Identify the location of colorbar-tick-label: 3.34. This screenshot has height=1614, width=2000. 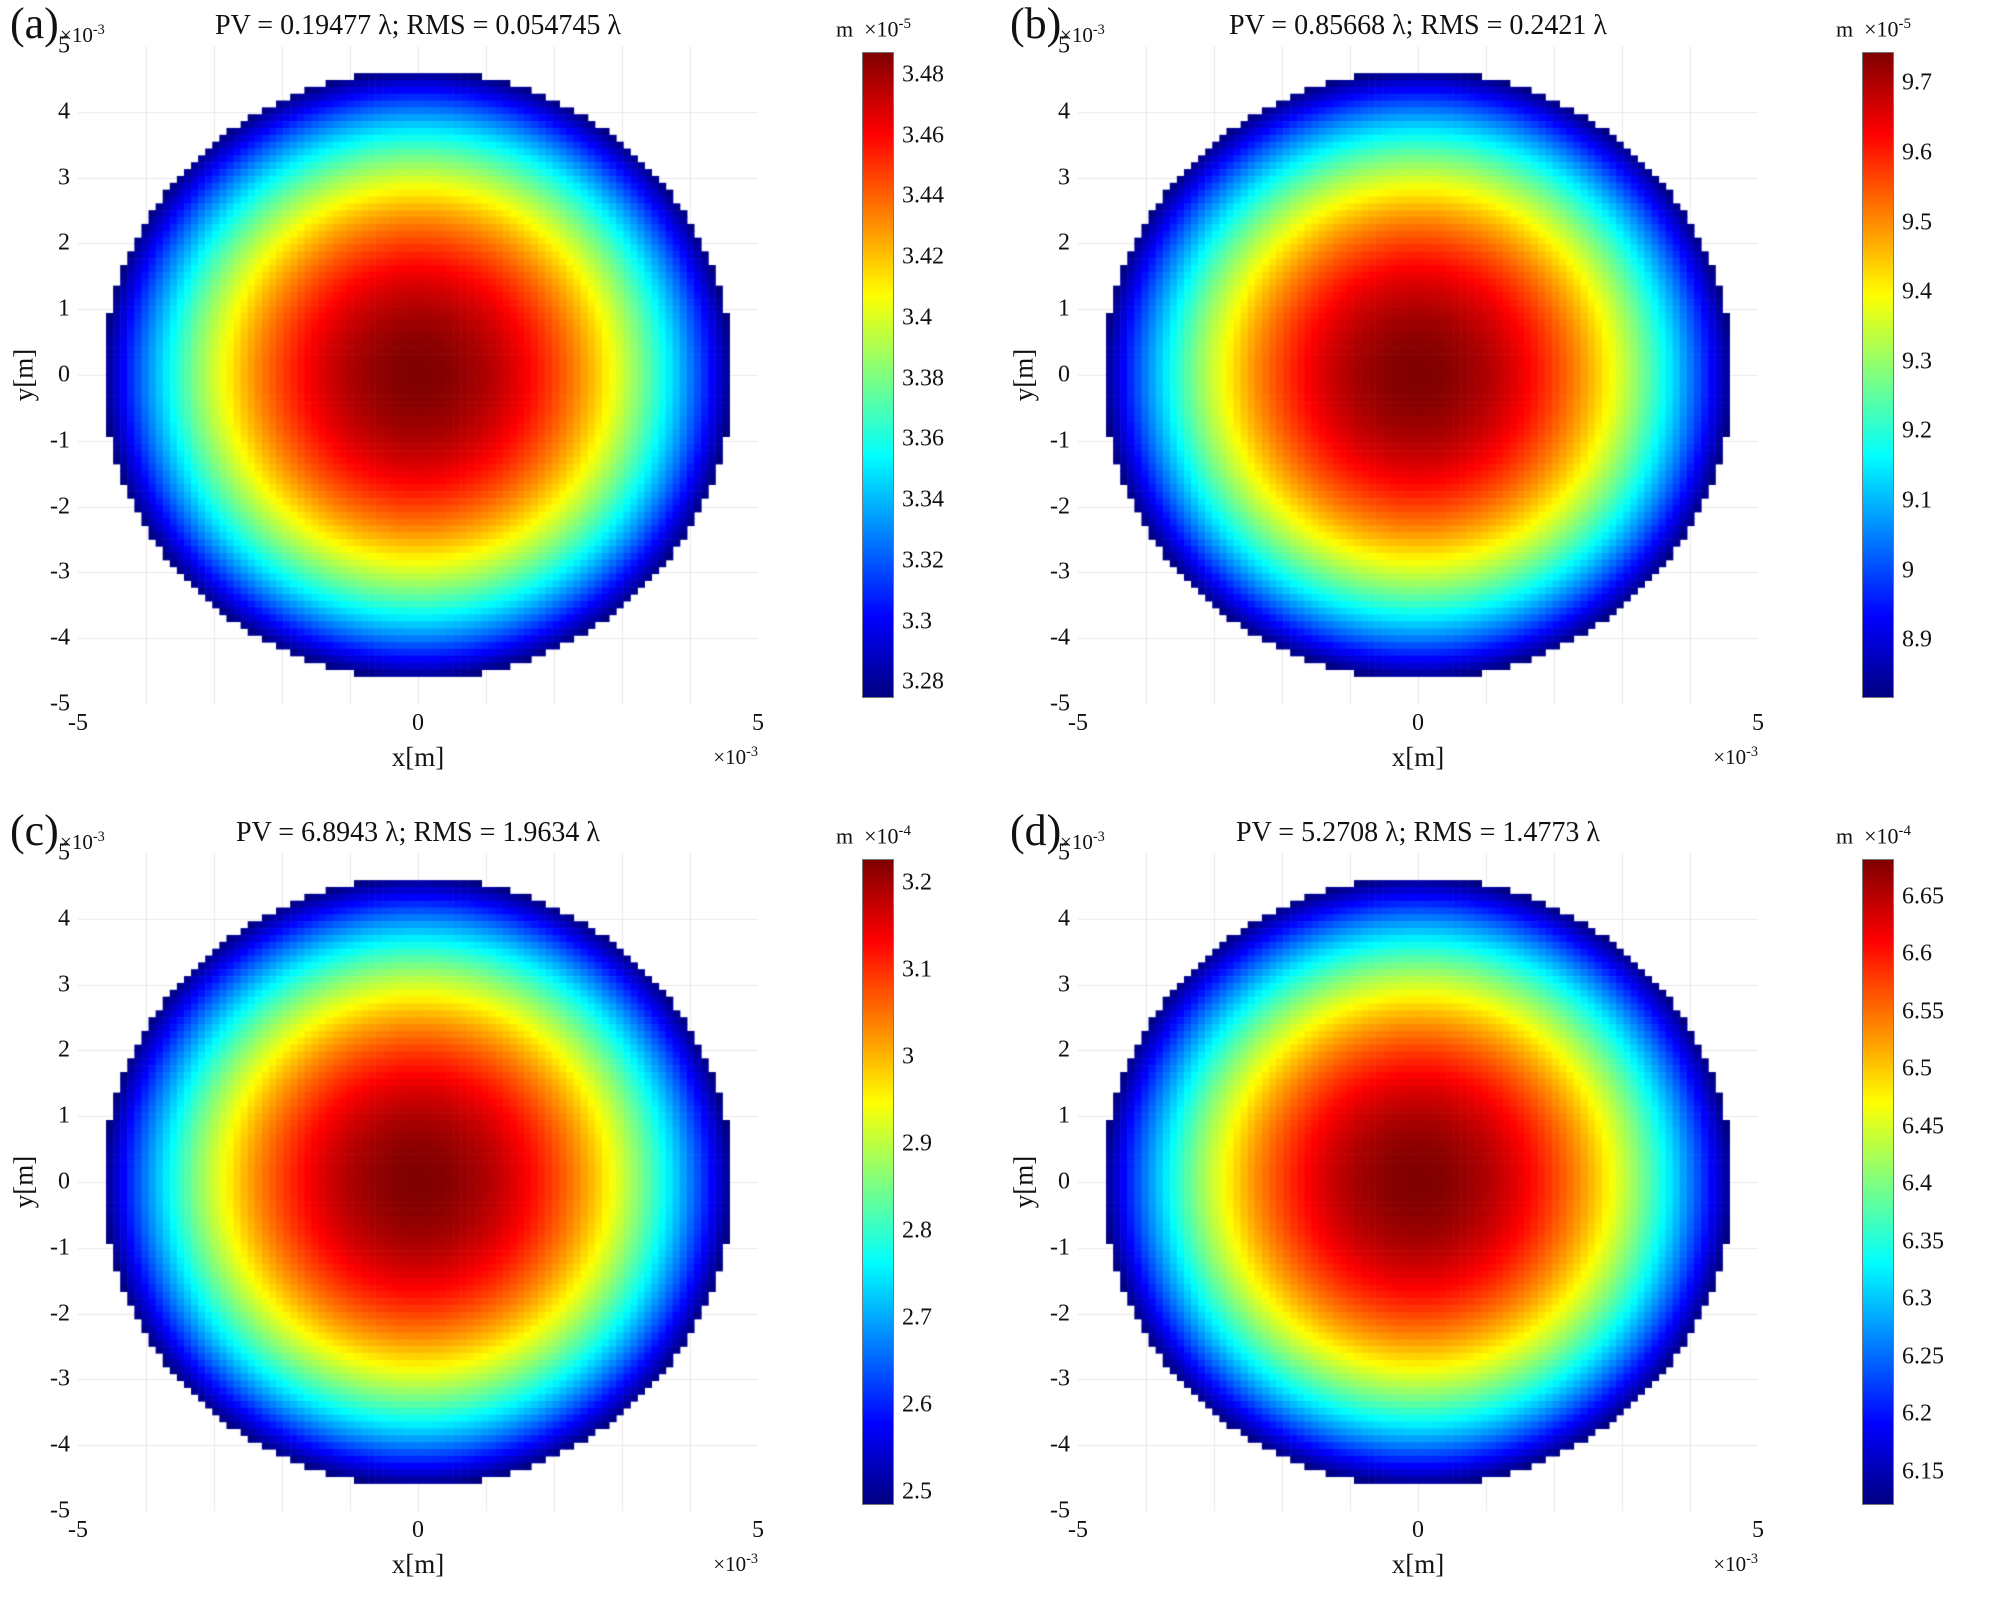
(923, 499).